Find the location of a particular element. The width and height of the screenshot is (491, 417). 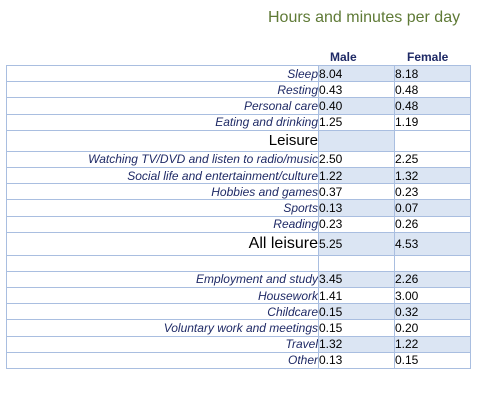

row-label: Reading is located at coordinates (162, 224).